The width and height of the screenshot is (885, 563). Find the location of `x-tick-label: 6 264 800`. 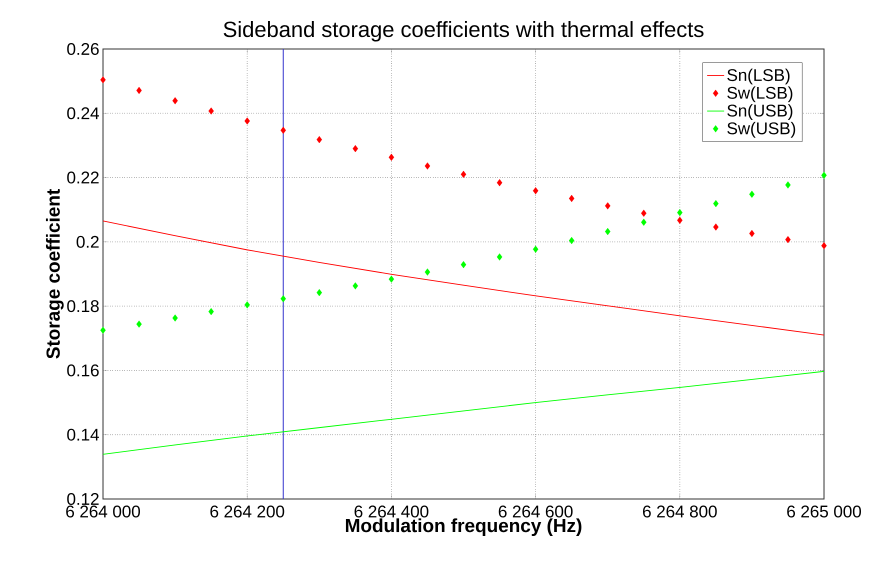

x-tick-label: 6 264 800 is located at coordinates (680, 512).